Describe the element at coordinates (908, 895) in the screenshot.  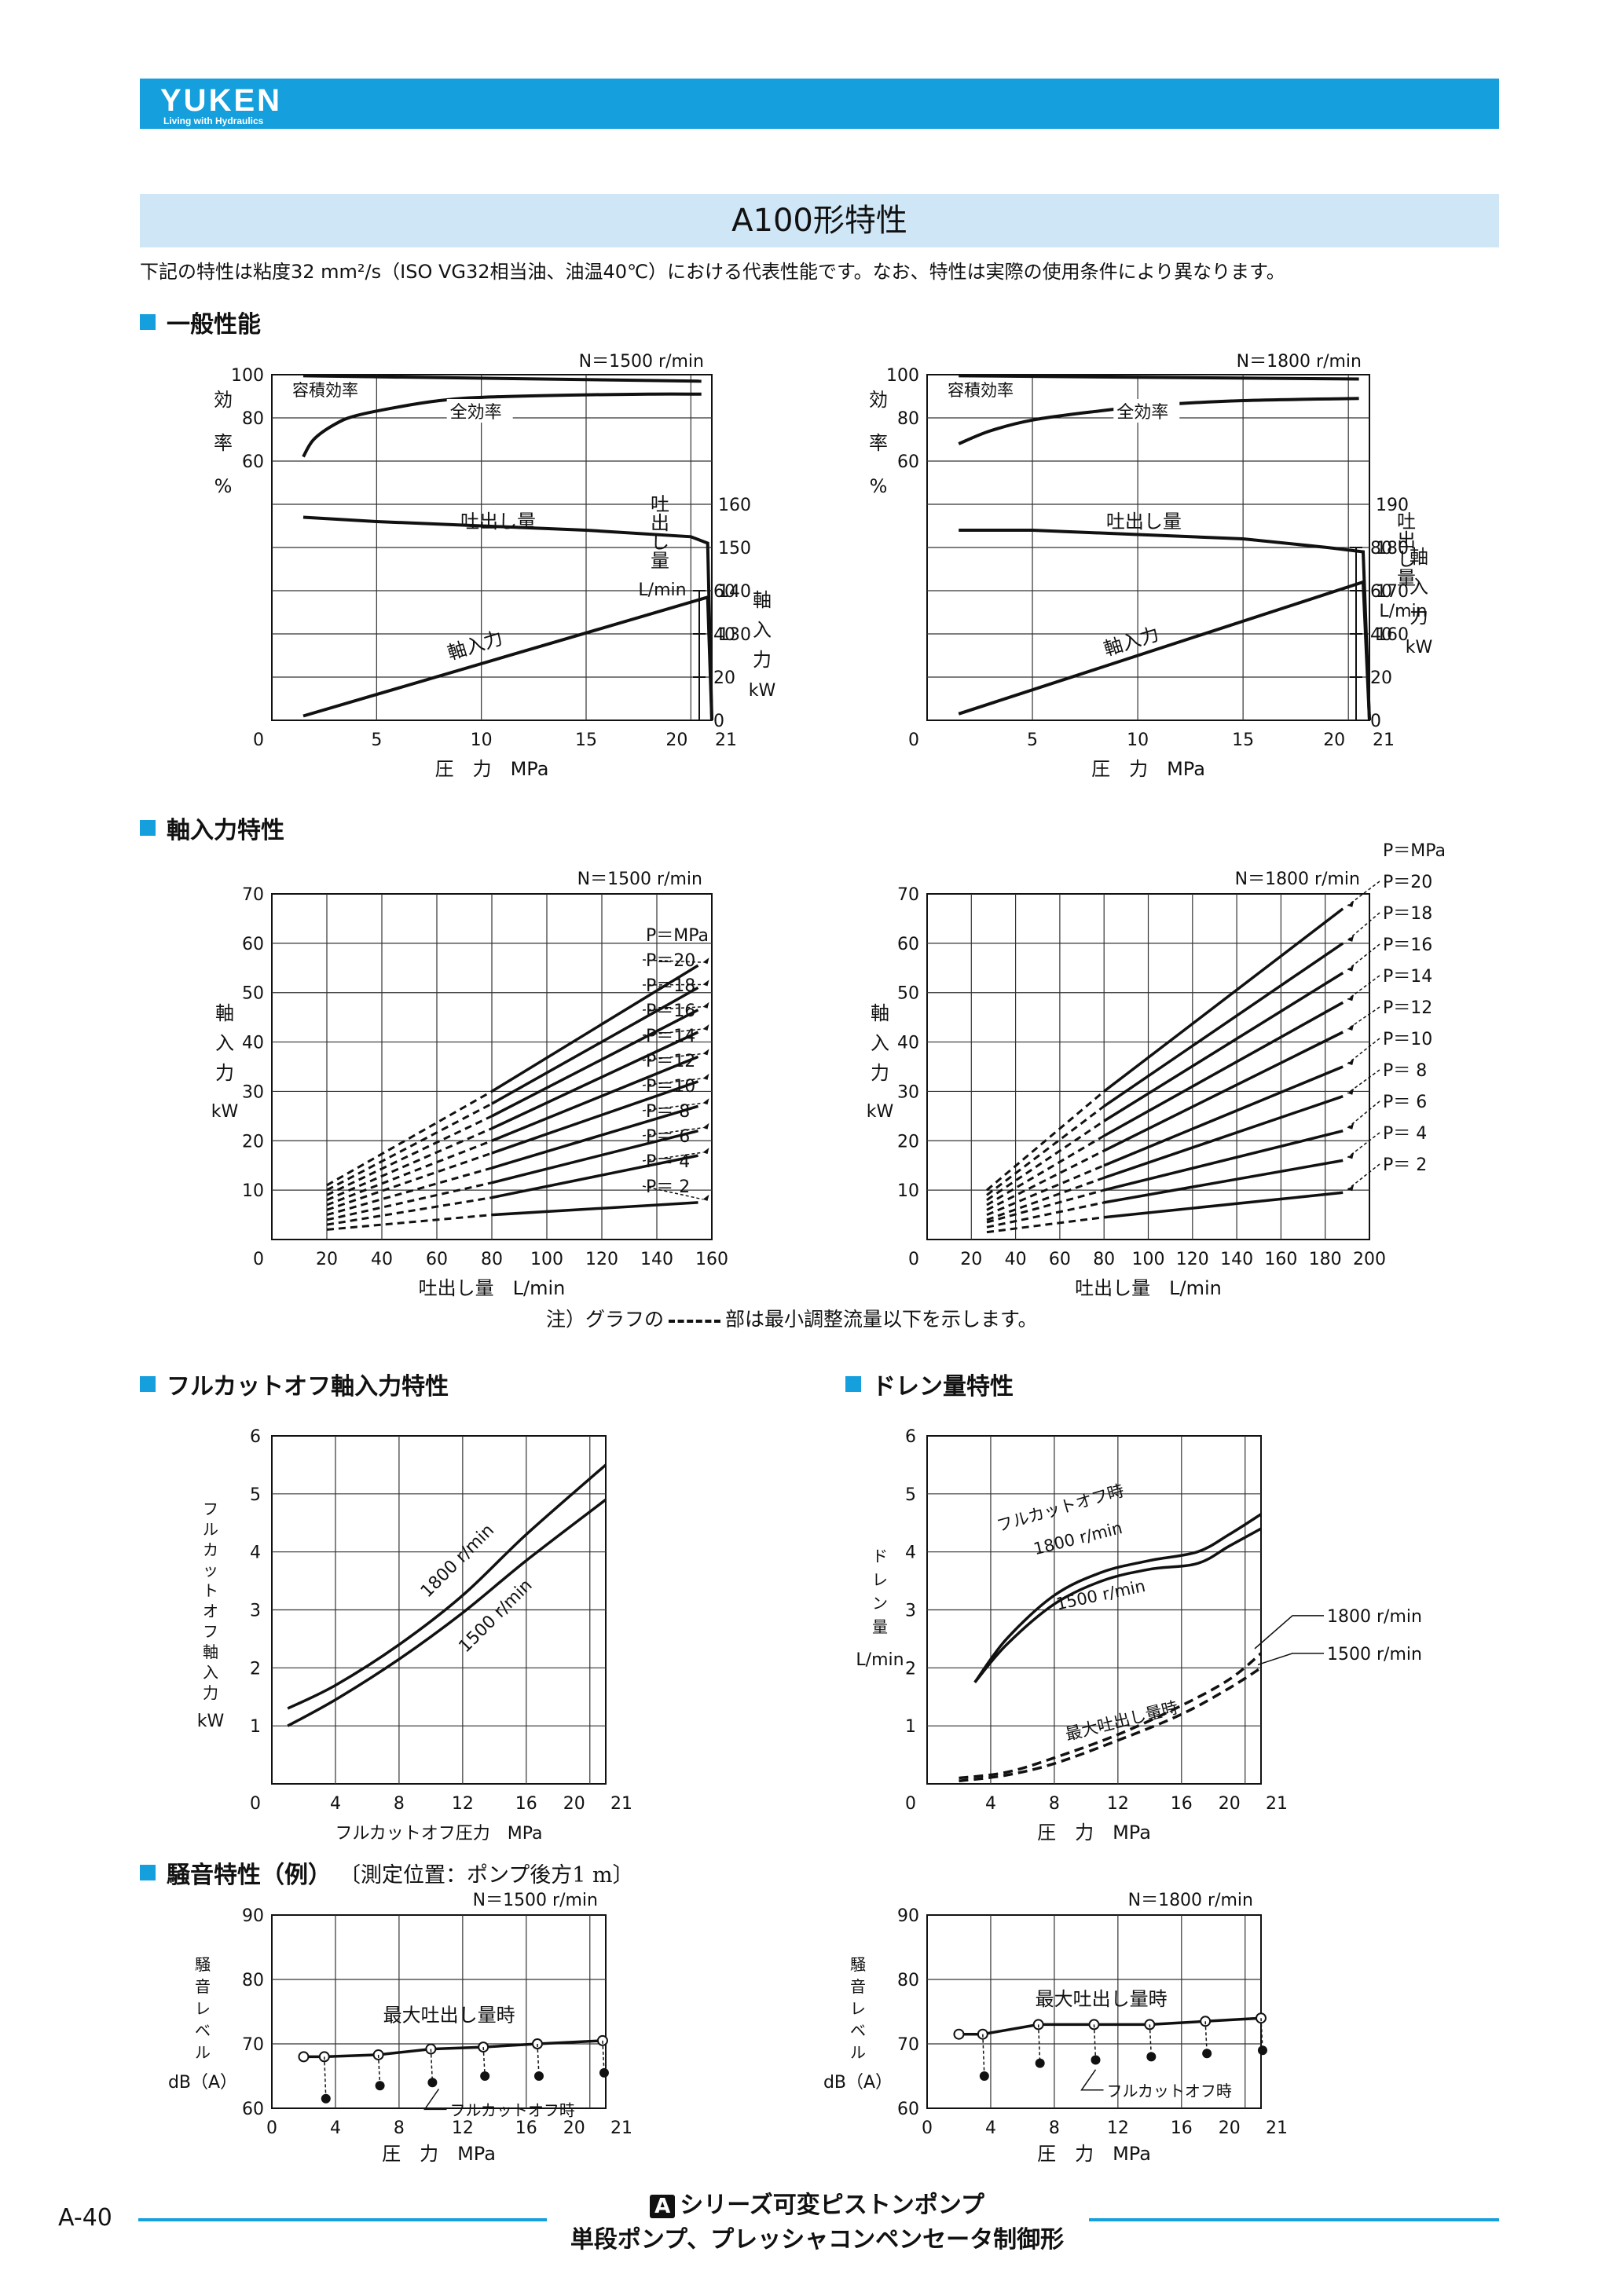
I see `y-tick-label: 70` at that location.